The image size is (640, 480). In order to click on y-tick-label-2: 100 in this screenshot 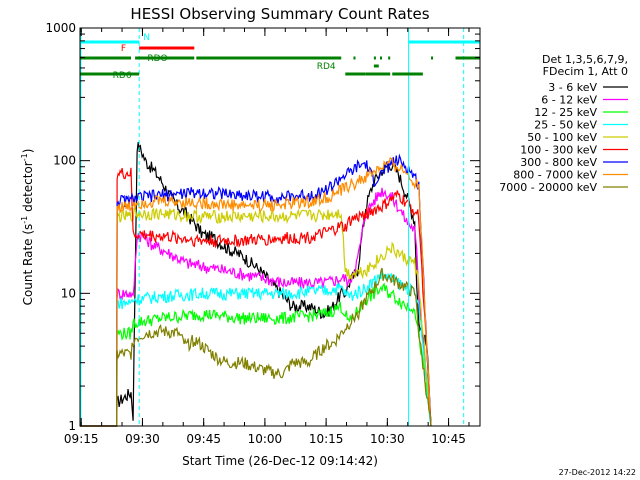, I will do `click(64, 161)`.